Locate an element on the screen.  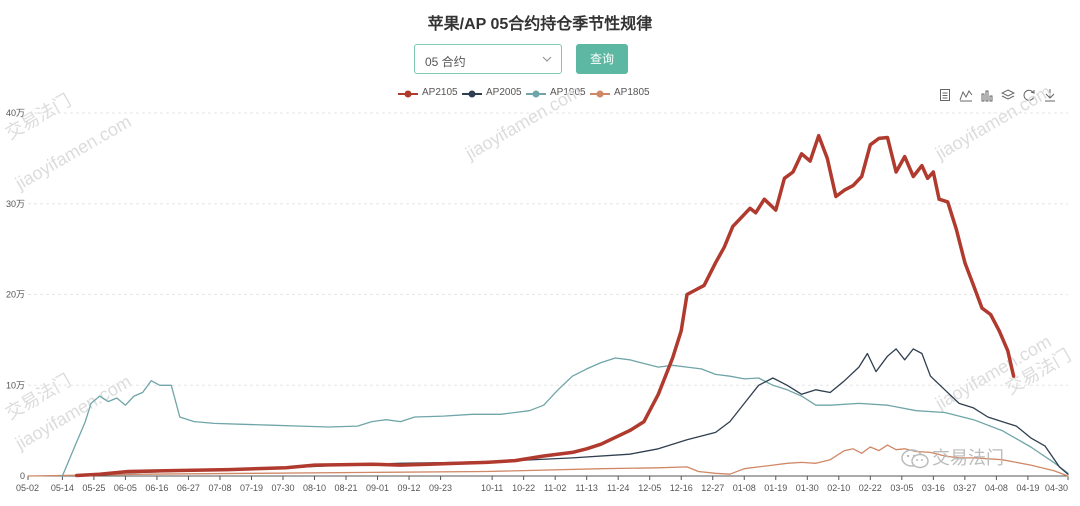
y-tick-label: 30万 is located at coordinates (15, 204).